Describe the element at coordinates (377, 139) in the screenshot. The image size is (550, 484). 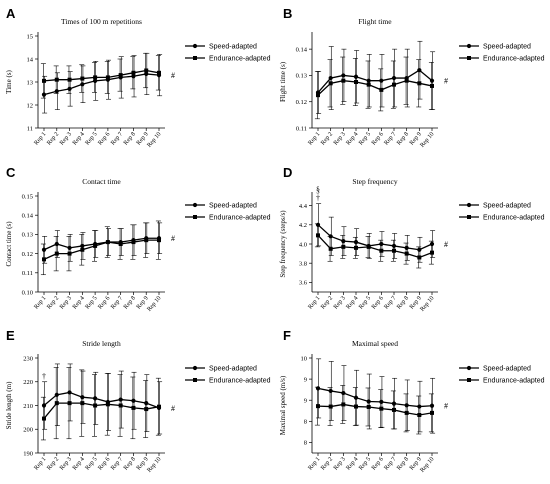
I see `x-tick-label: Rep 6` at that location.